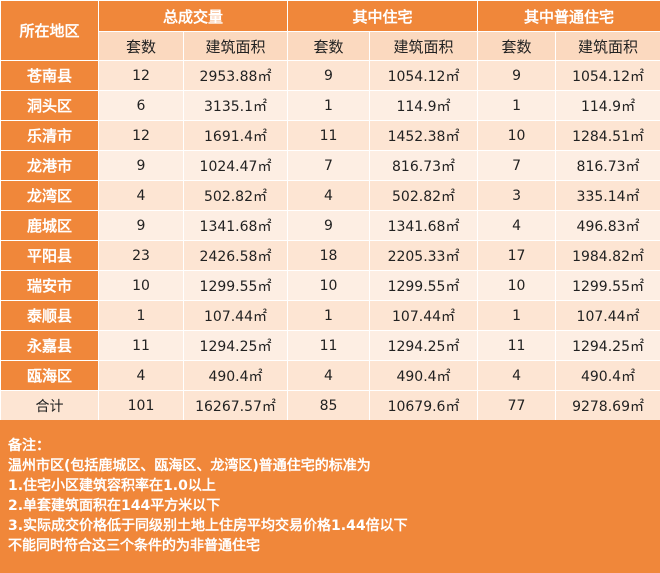 The image size is (660, 573). What do you see at coordinates (607, 135) in the screenshot?
I see `area-cell: 1284.51㎡` at bounding box center [607, 135].